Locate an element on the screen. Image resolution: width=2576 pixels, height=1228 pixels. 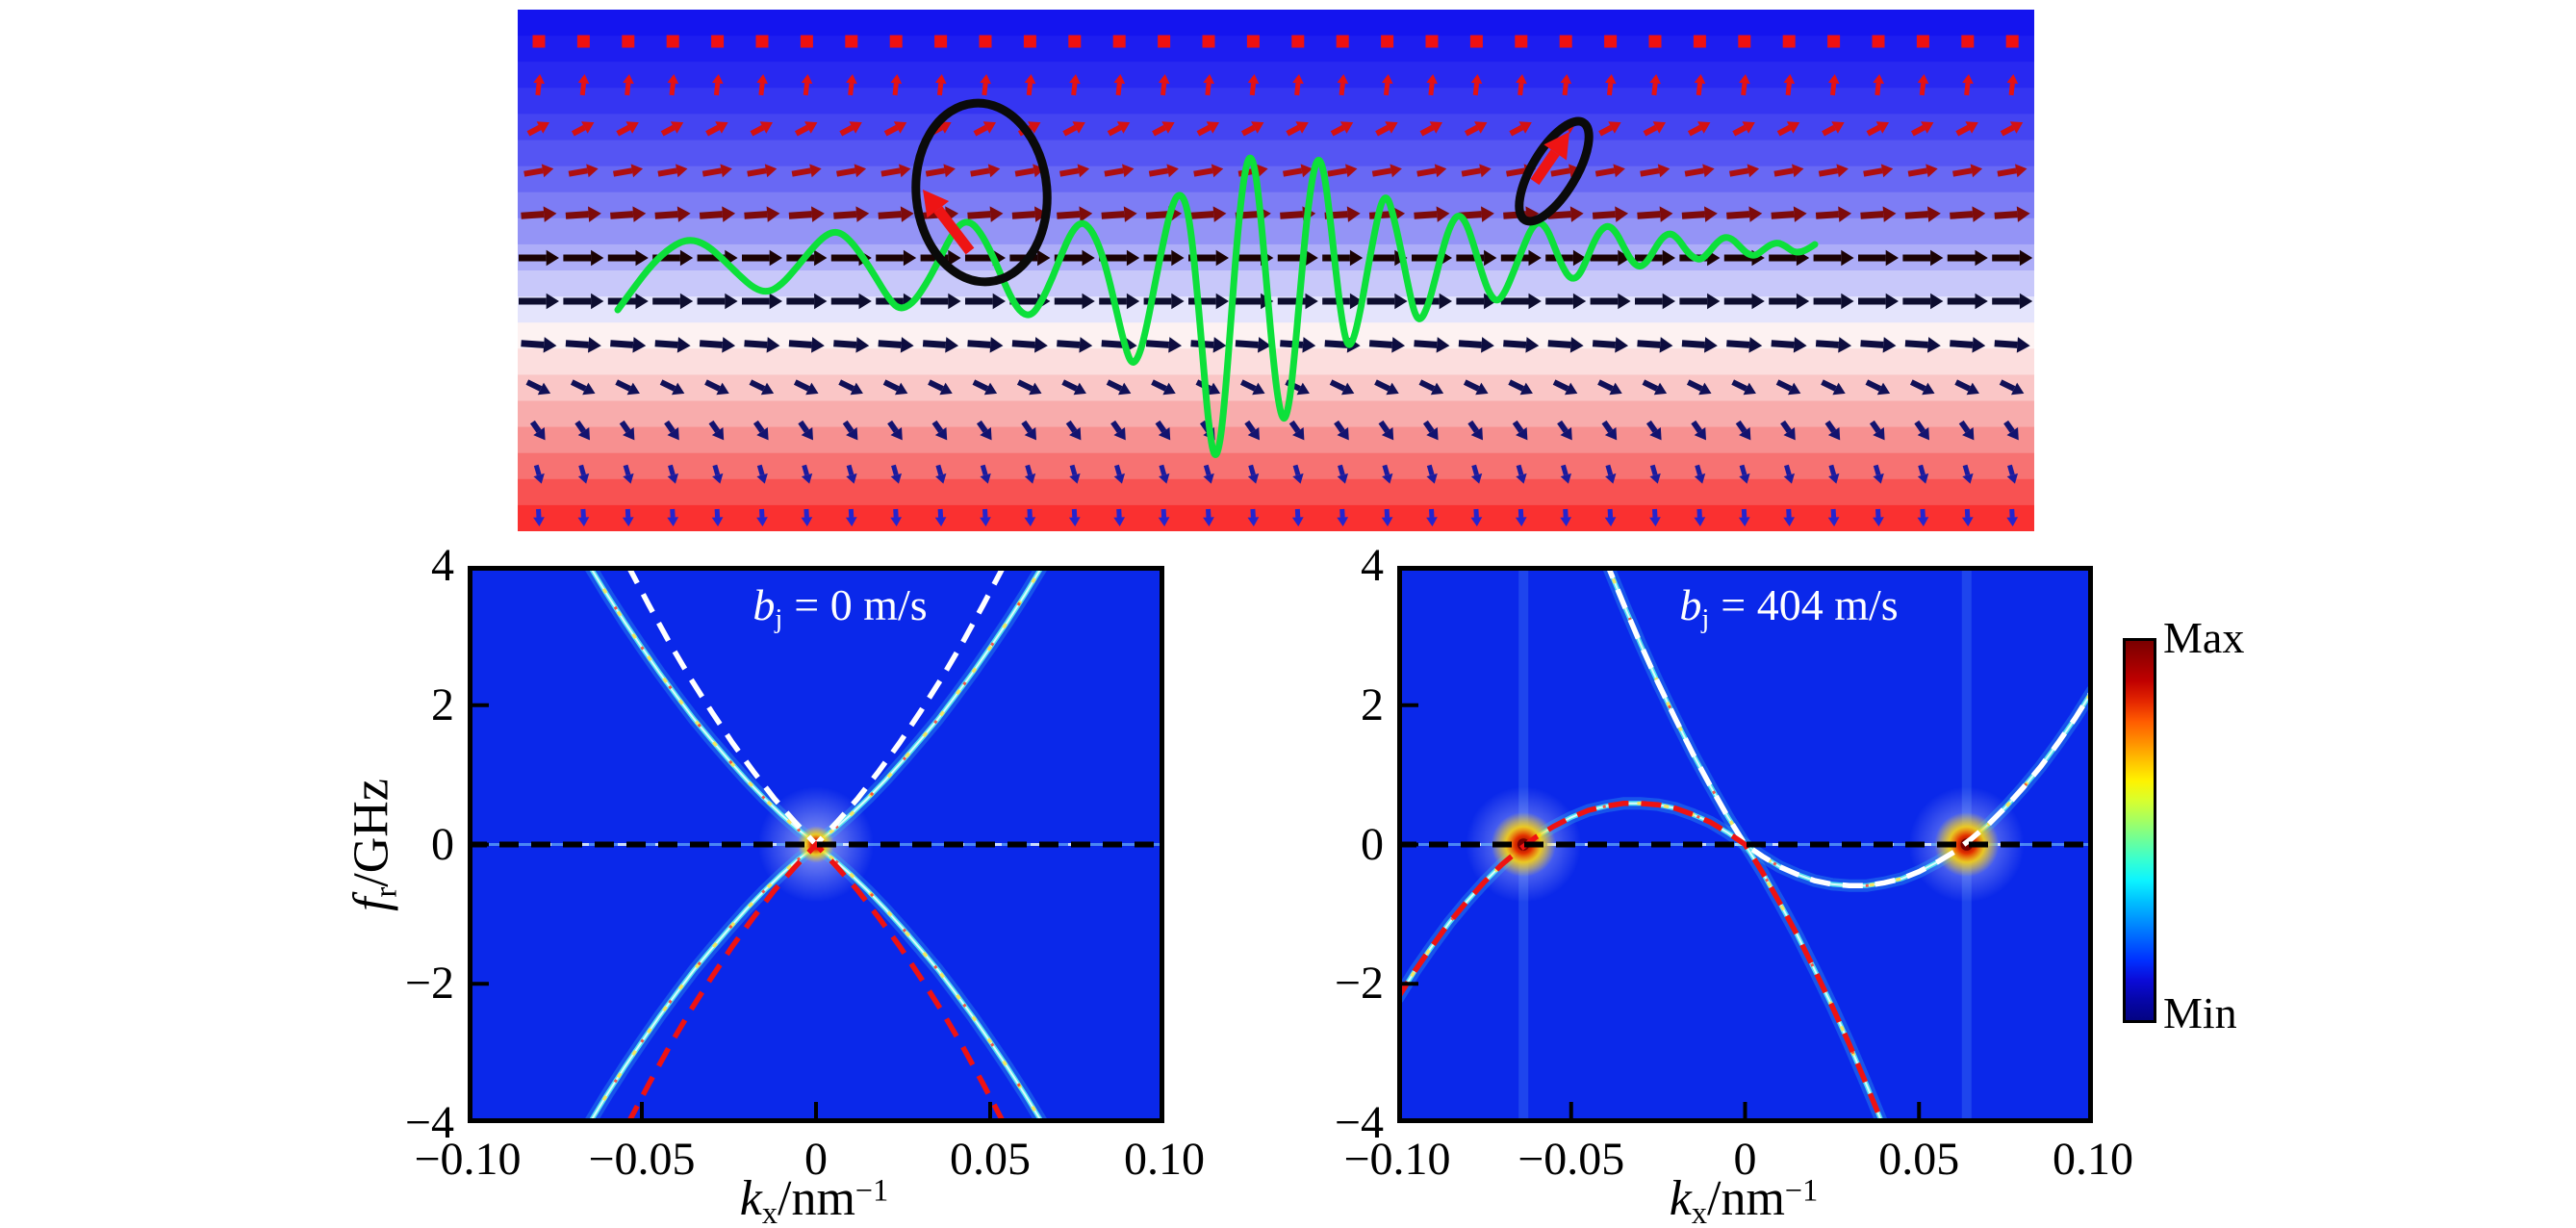
colorbar-max-label: Max is located at coordinates (2204, 638).